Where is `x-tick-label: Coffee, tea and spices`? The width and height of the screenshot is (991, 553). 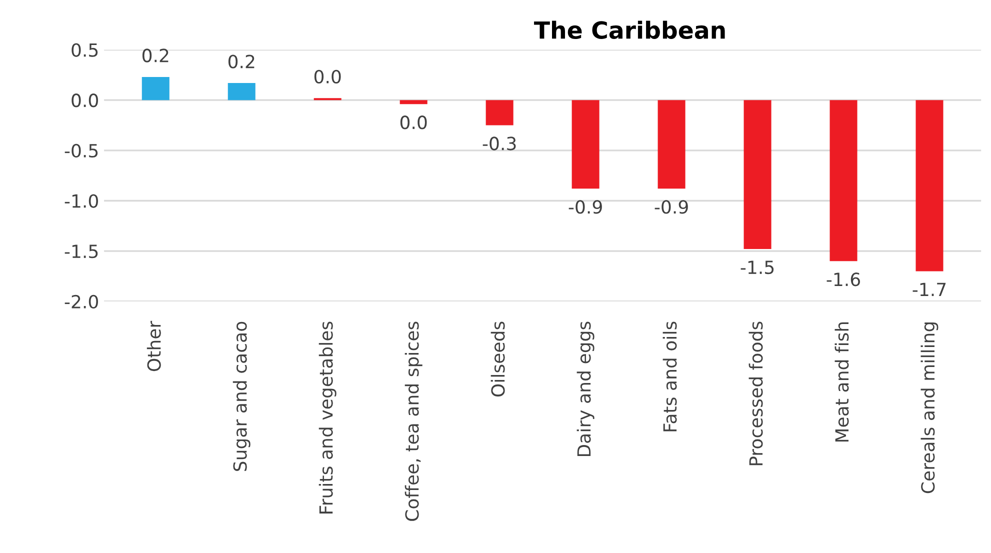 x-tick-label: Coffee, tea and spices is located at coordinates (413, 421).